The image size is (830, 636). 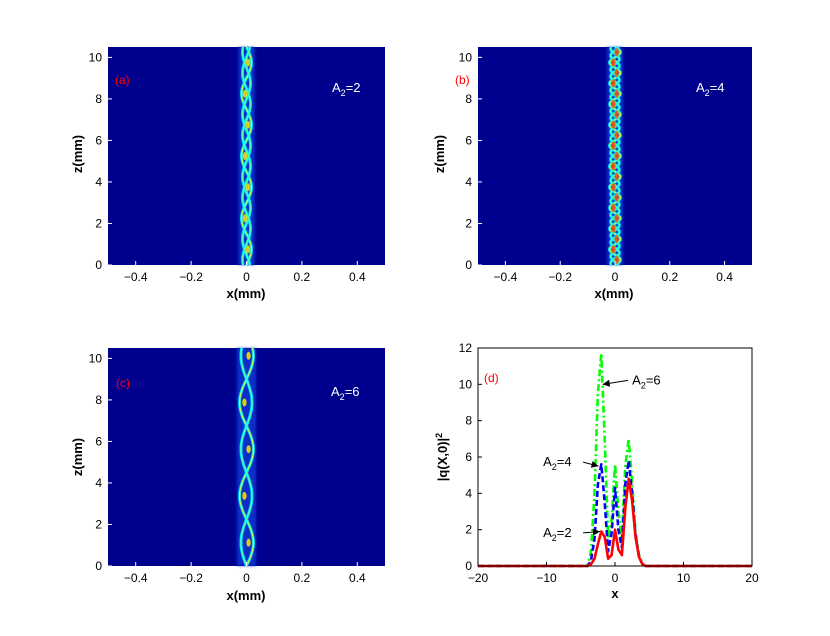 I want to click on x-axis-label-a: x(mm), so click(x=245, y=293).